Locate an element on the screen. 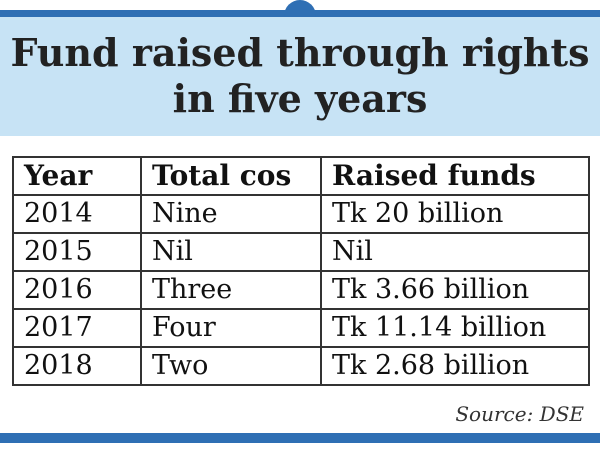 The height and width of the screenshot is (451, 600). title-line-2: in five years is located at coordinates (300, 98).